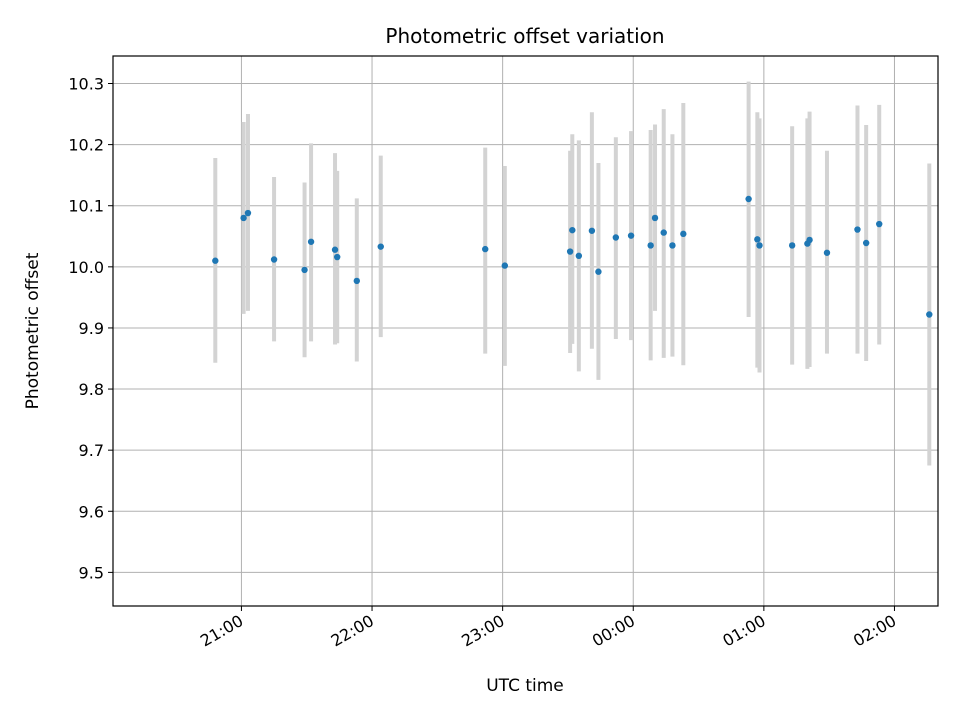 This screenshot has height=720, width=960. Describe the element at coordinates (86, 84) in the screenshot. I see `y-tick-label: 10.3` at that location.